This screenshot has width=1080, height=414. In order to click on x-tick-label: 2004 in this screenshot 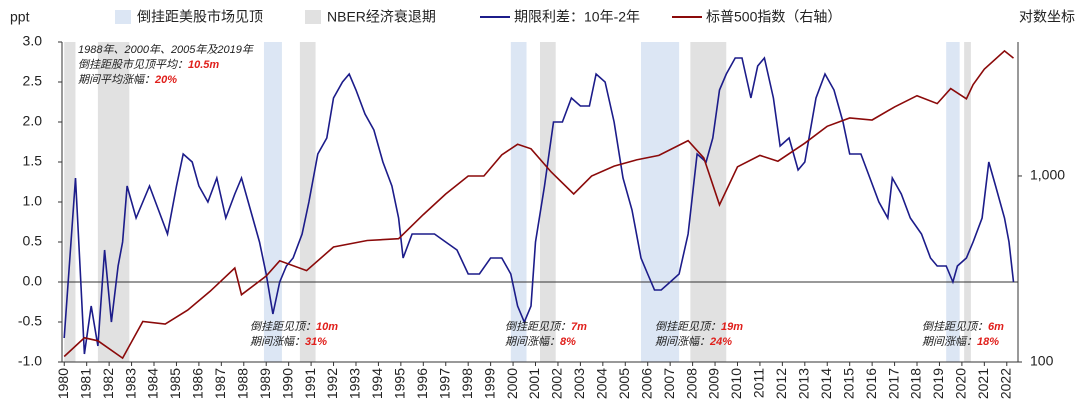, I will do `click(602, 383)`.